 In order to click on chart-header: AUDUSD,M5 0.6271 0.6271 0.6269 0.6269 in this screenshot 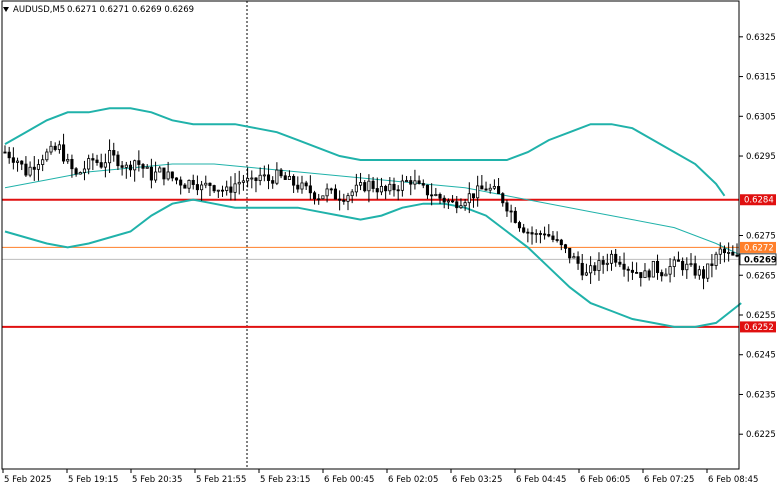, I will do `click(98, 10)`.